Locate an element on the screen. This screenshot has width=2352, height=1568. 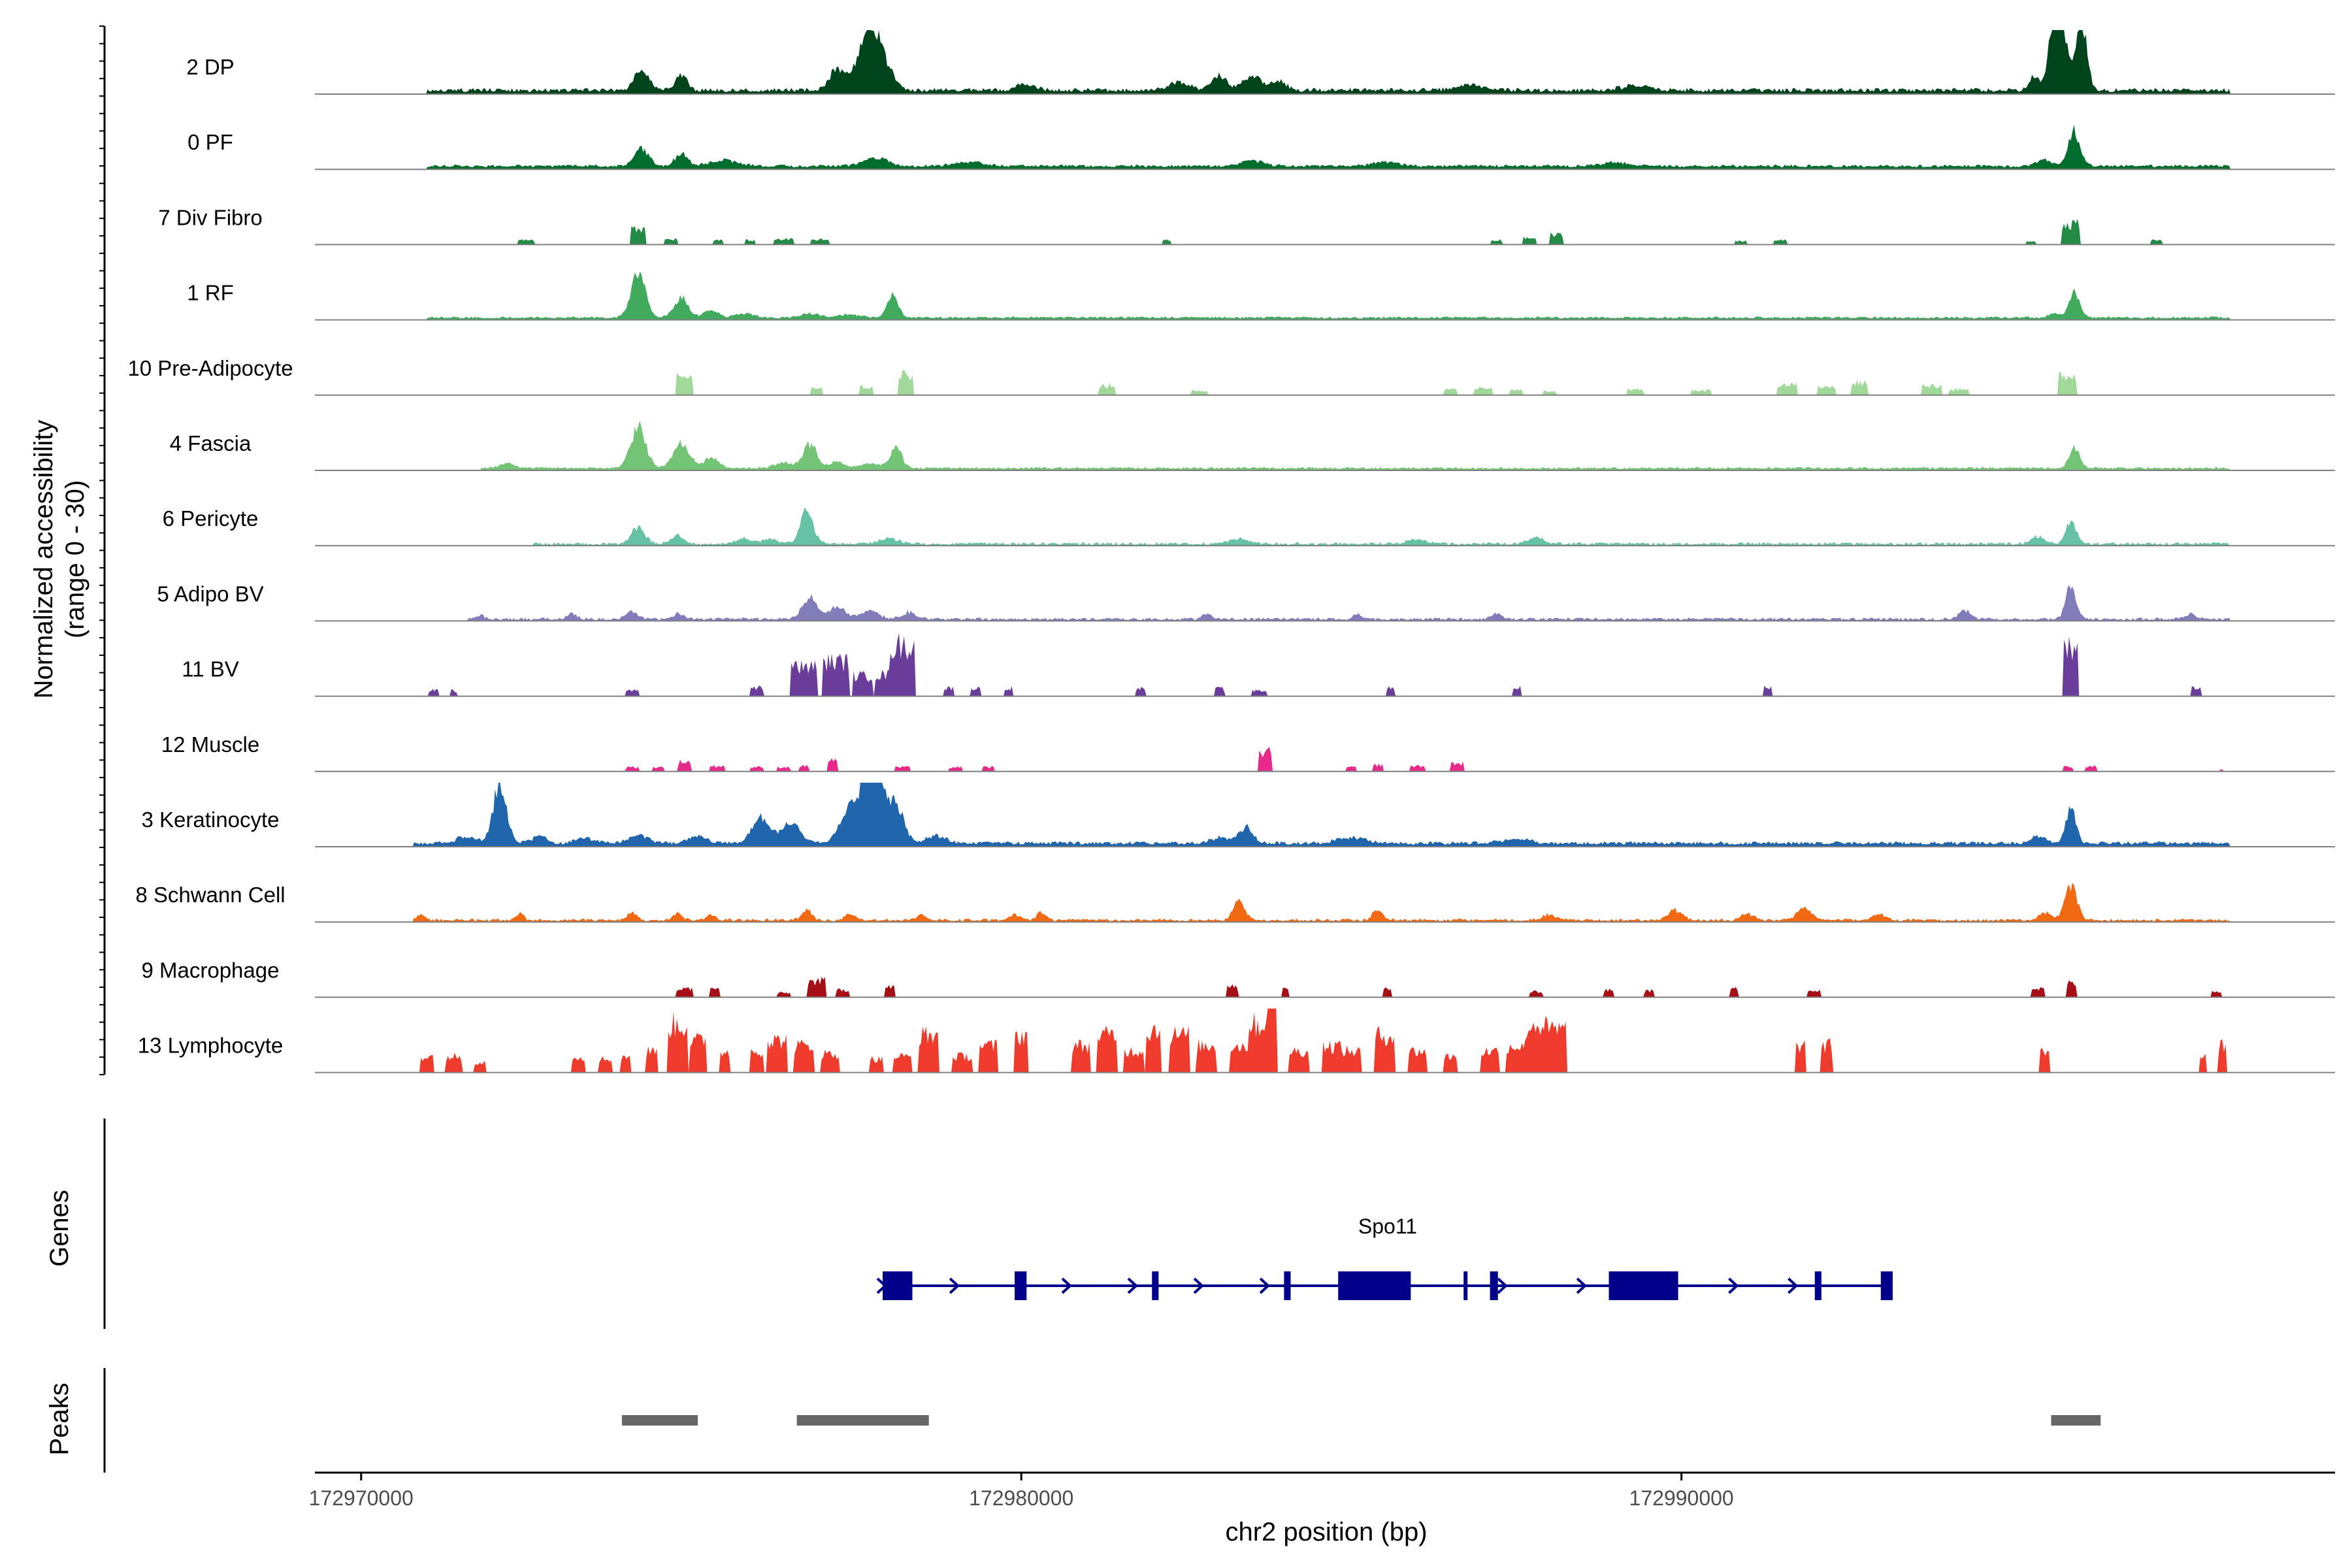
track-label-4-fascia: 4 Fascia is located at coordinates (211, 443).